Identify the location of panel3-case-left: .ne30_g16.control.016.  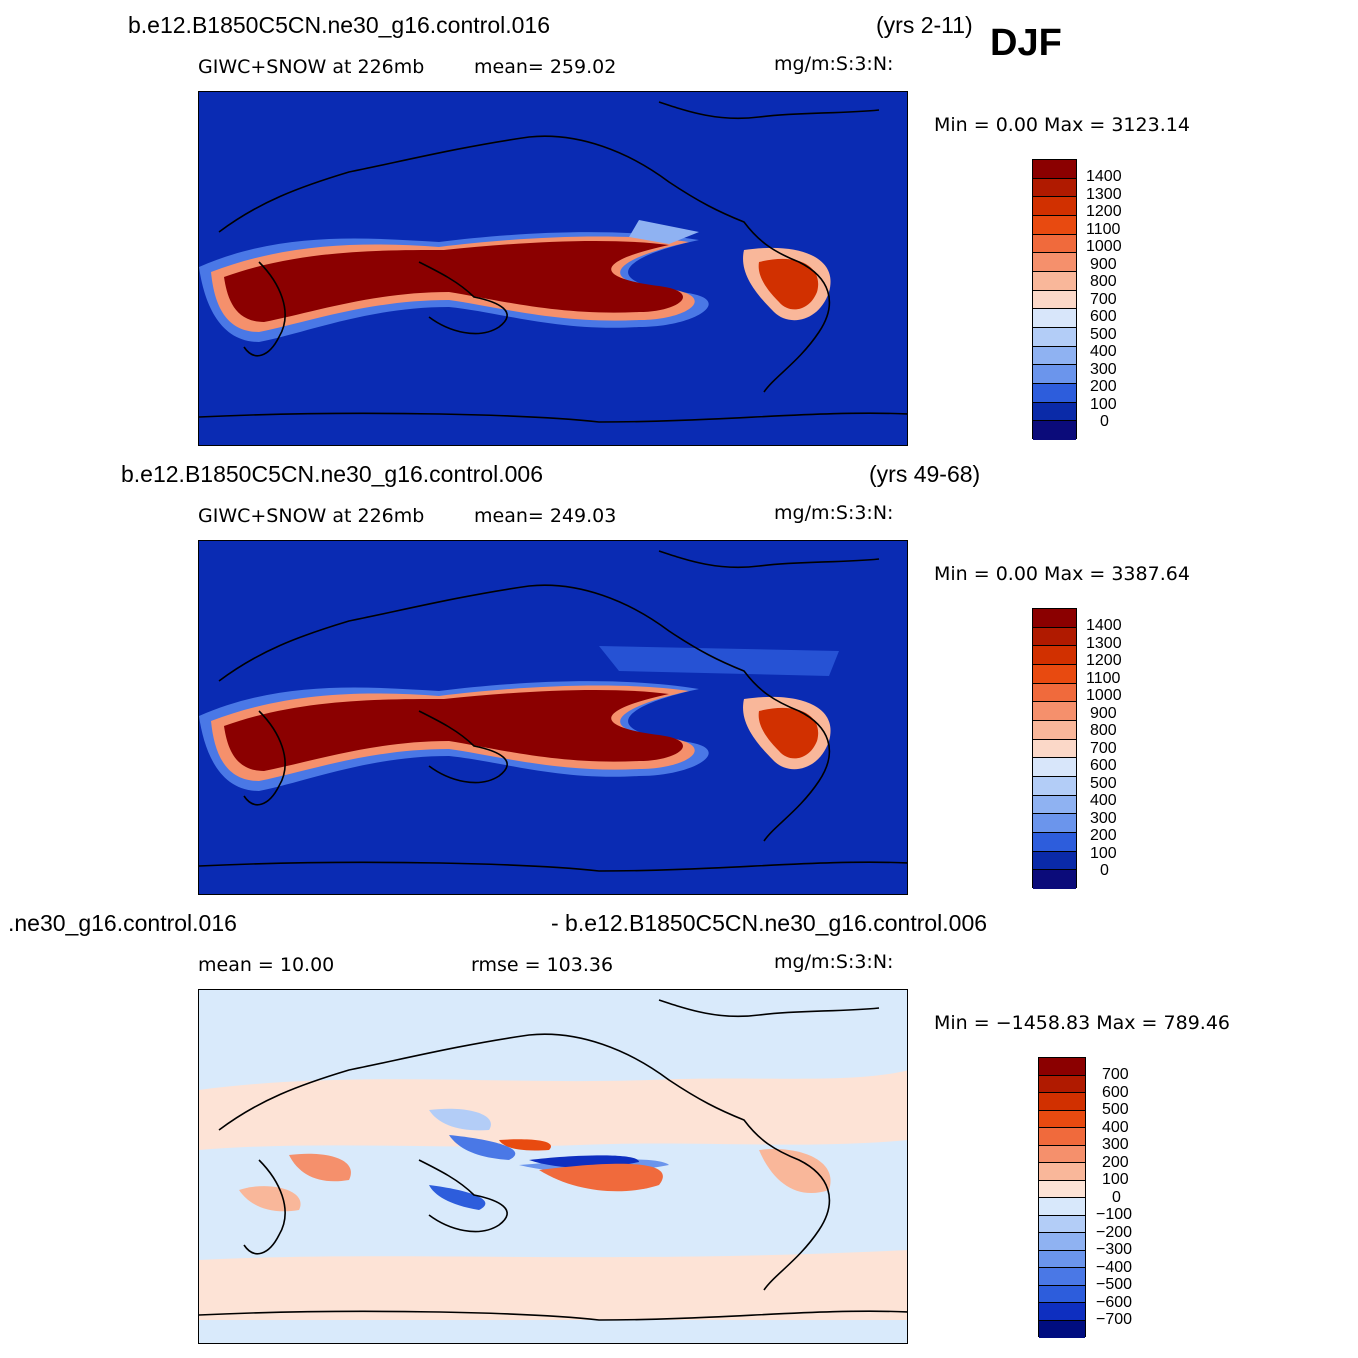
(122, 923).